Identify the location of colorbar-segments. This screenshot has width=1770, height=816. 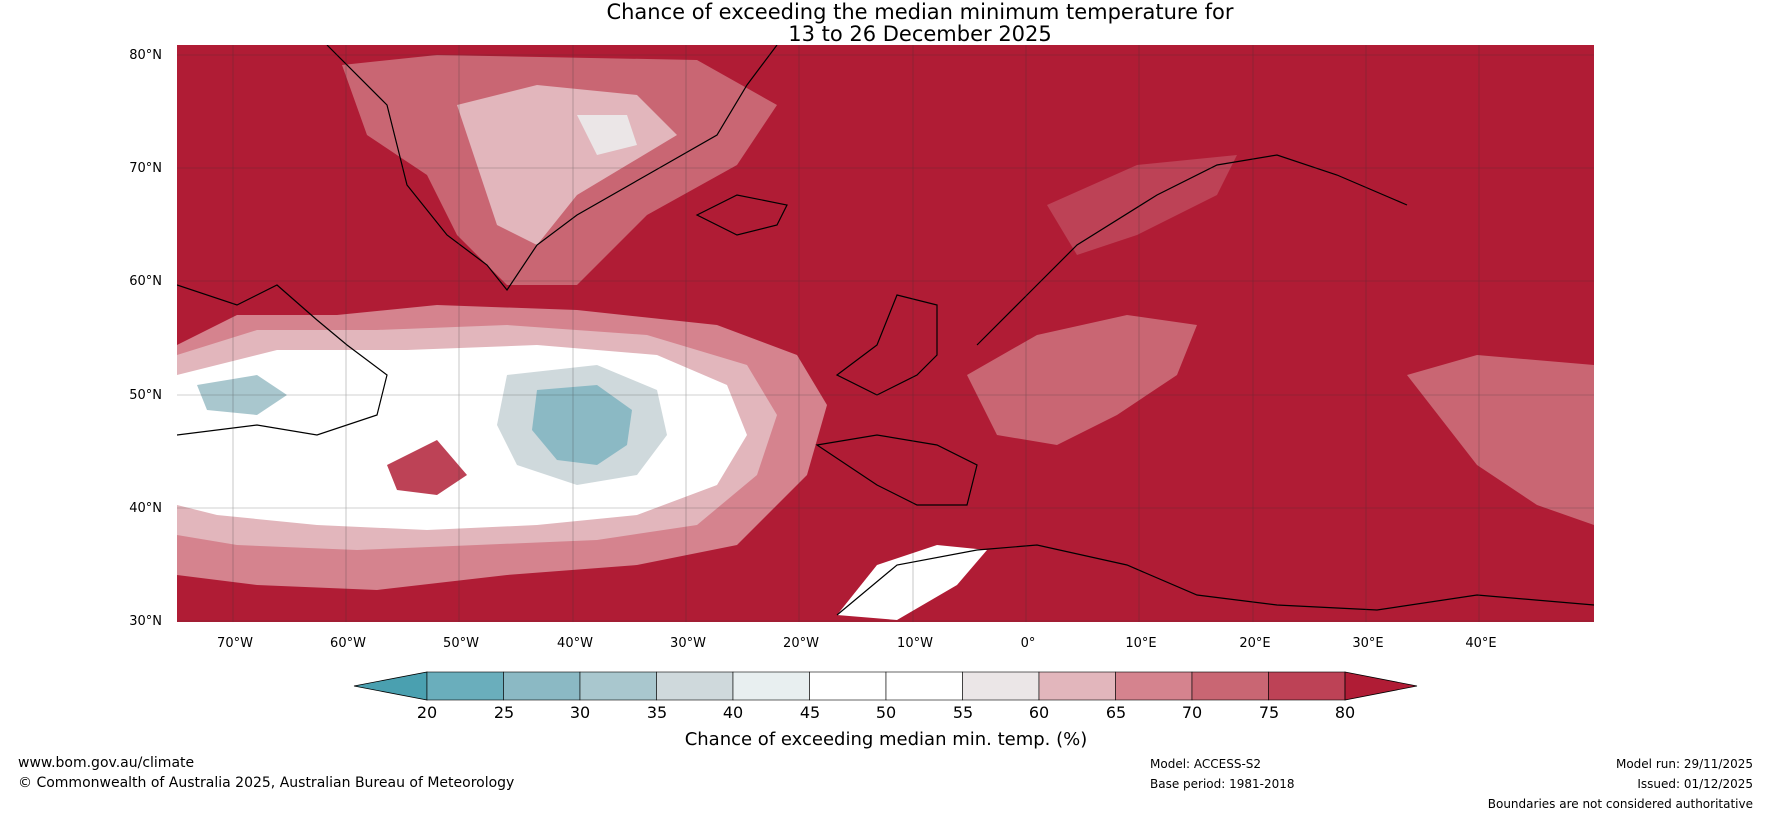
(885, 686).